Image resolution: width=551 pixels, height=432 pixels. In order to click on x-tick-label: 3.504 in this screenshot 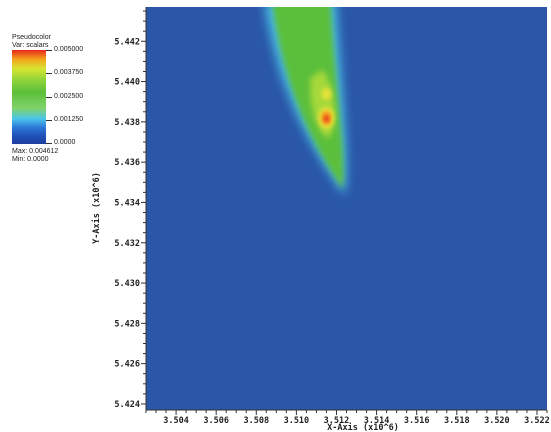, I will do `click(176, 421)`.